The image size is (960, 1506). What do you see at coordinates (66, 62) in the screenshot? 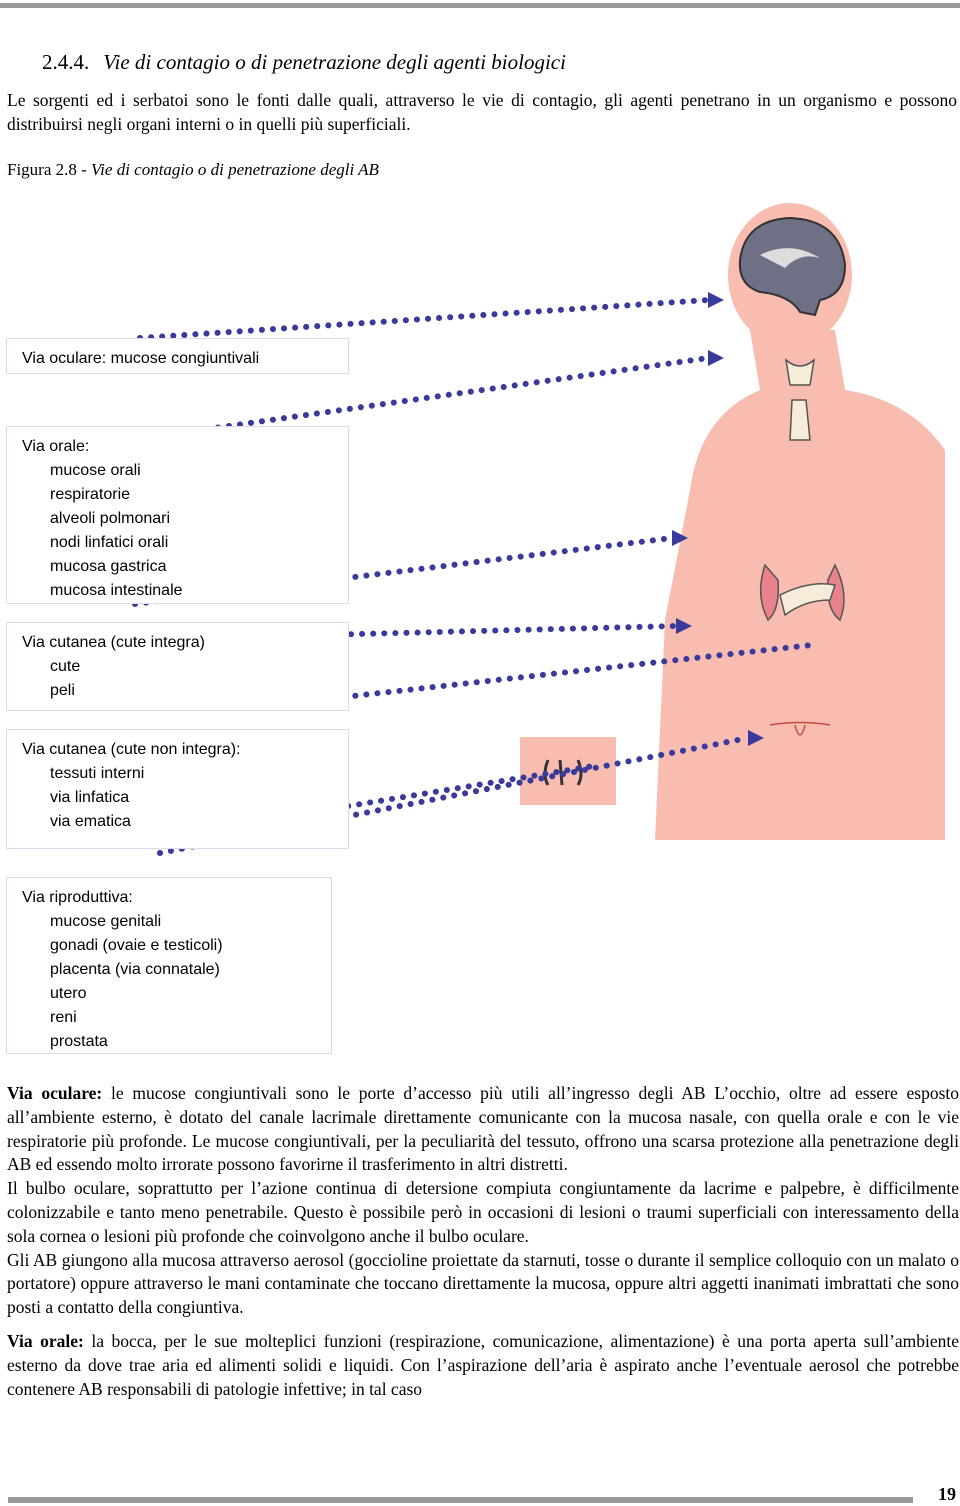
I see `section-number: 2.4.4.` at bounding box center [66, 62].